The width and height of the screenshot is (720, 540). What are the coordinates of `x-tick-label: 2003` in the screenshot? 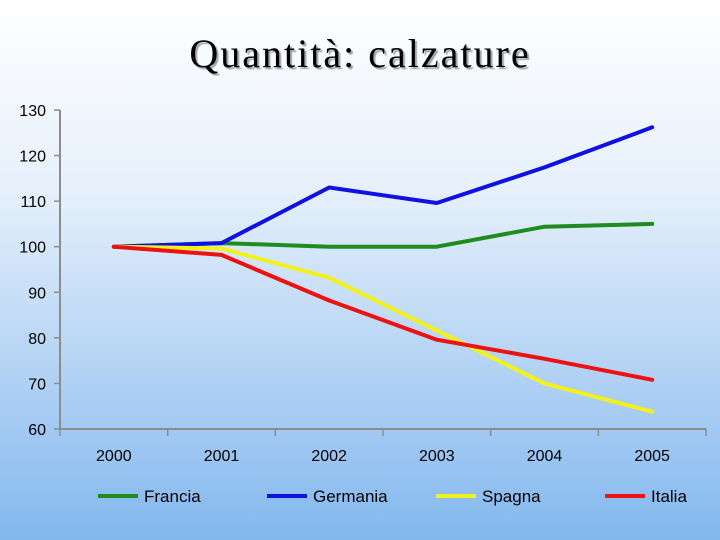 It's located at (437, 456).